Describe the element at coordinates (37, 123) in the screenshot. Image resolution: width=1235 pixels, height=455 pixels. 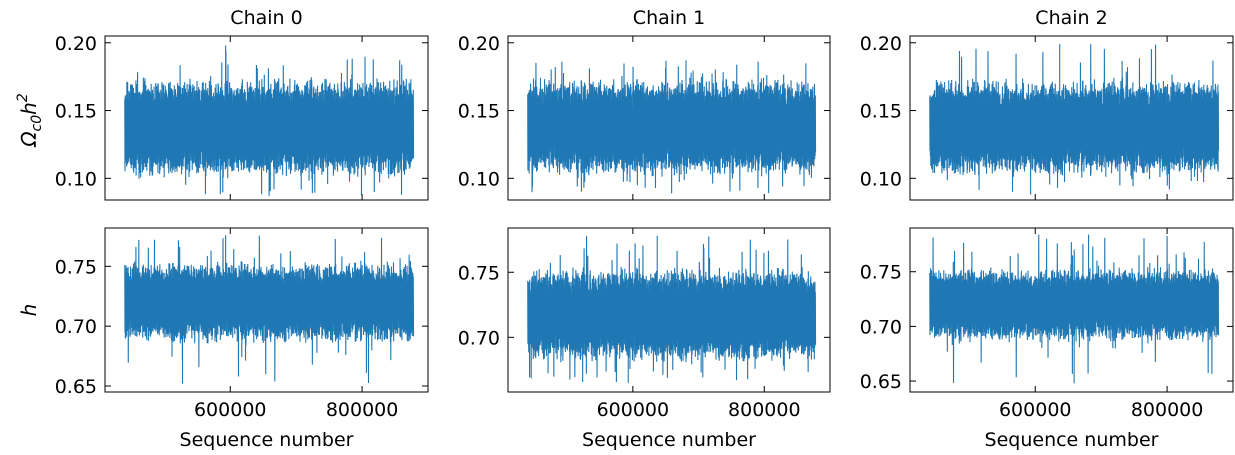
I see `ylabel-omega-sub: c0` at that location.